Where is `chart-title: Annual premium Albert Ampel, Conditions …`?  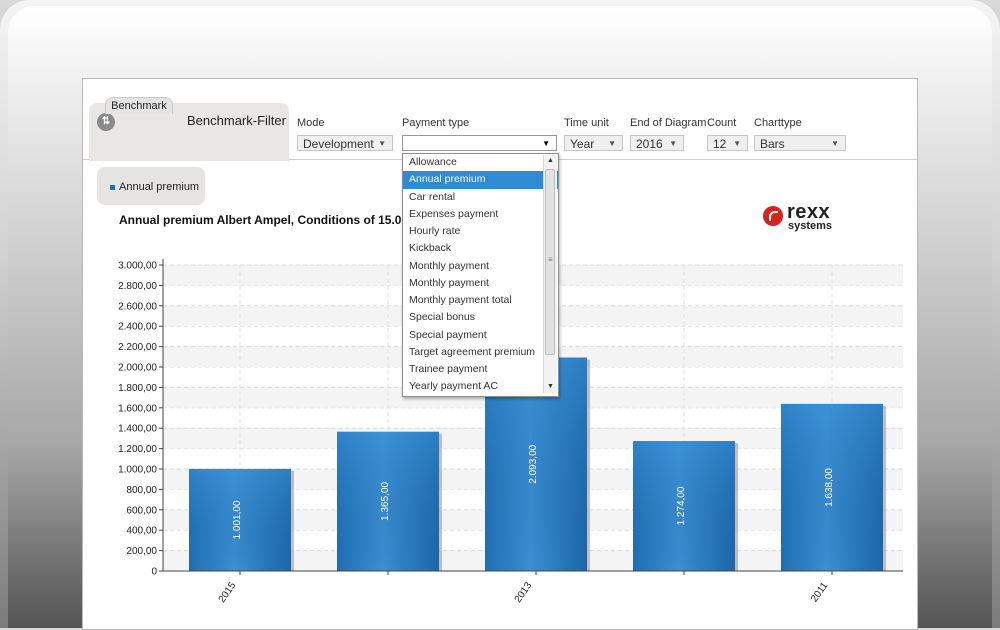
chart-title: Annual premium Albert Ampel, Conditions … is located at coordinates (264, 220).